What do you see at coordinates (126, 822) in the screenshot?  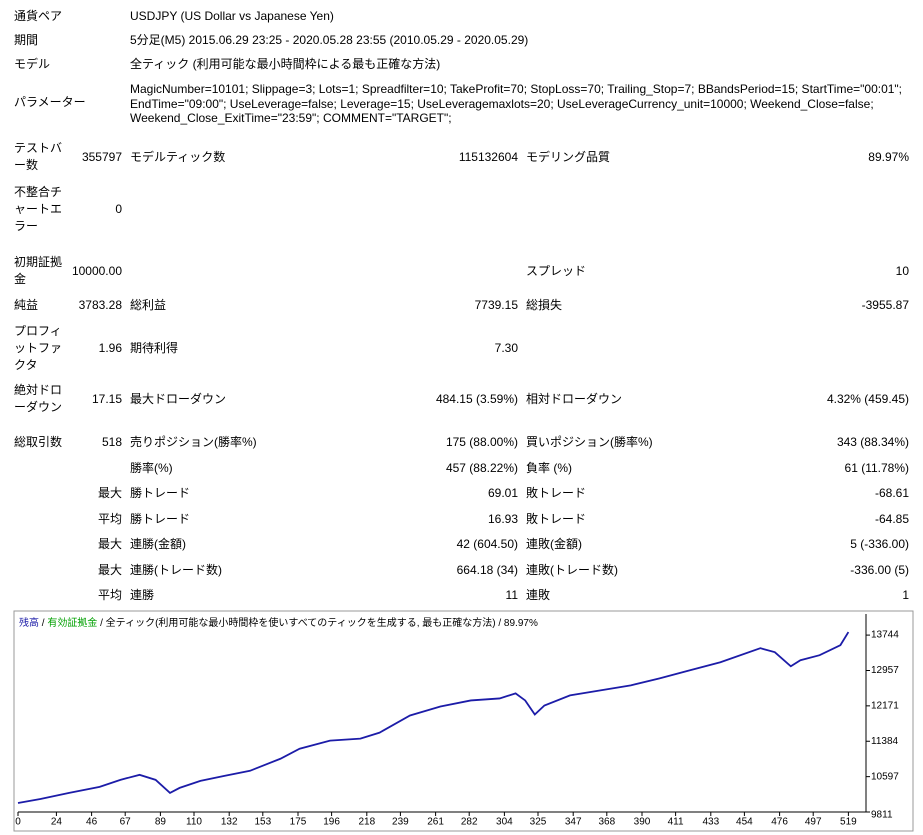 I see `x-tick-label: 67` at bounding box center [126, 822].